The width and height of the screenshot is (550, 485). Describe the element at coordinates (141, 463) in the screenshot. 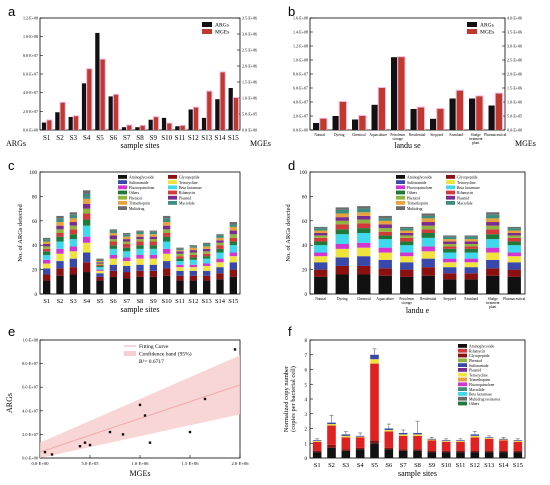

I see `x-tick-label: 1.0·E+06` at that location.